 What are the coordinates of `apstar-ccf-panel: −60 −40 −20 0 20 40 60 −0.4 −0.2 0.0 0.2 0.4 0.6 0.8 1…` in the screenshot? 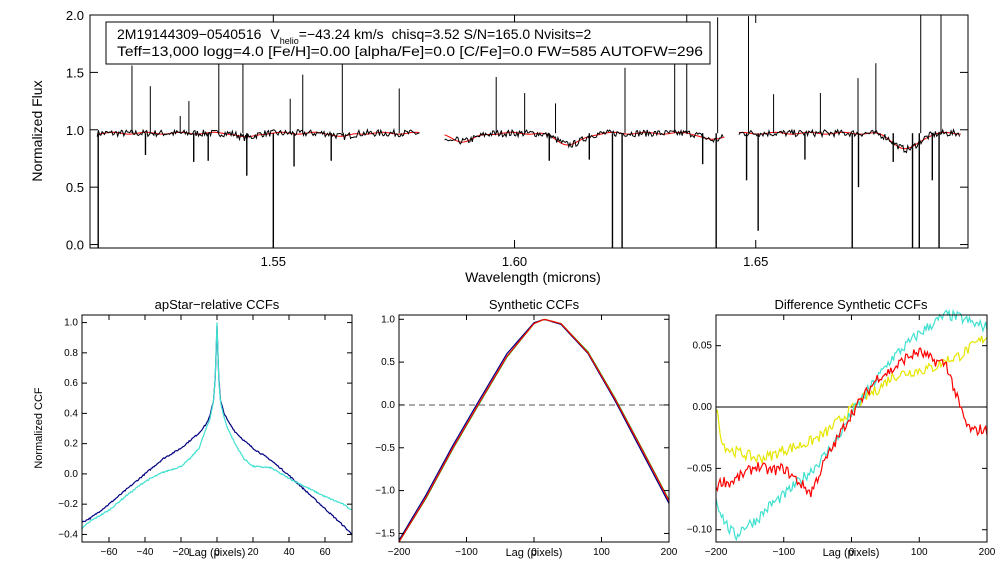 It's located at (193, 428).